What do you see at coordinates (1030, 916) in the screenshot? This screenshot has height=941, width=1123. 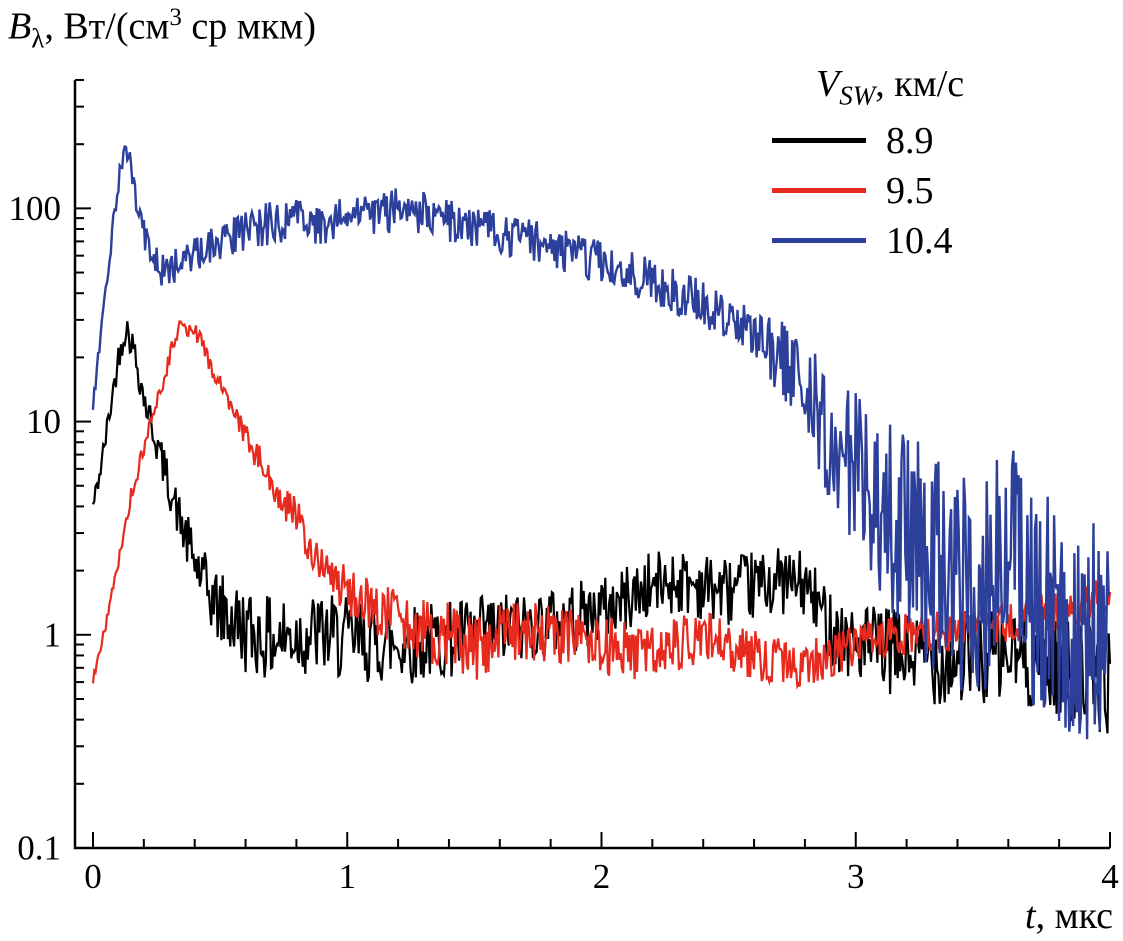 I see `x-axis-symbol: t` at bounding box center [1030, 916].